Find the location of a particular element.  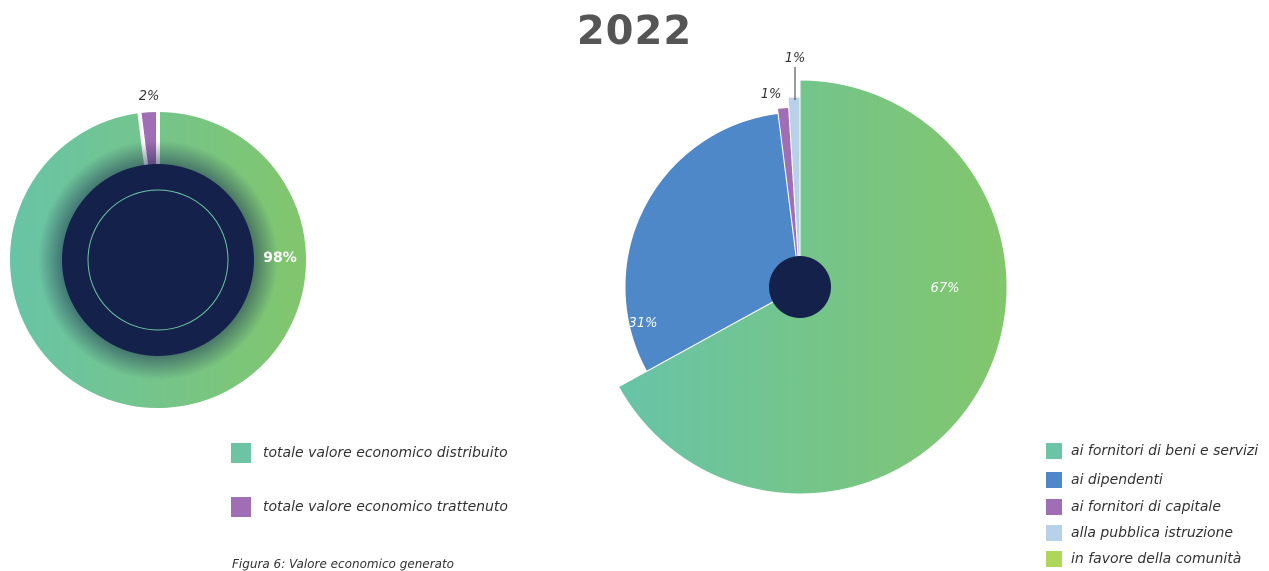

legend-item-fornitori-beni: ai fornitori di beni e servizi is located at coordinates (1152, 451).